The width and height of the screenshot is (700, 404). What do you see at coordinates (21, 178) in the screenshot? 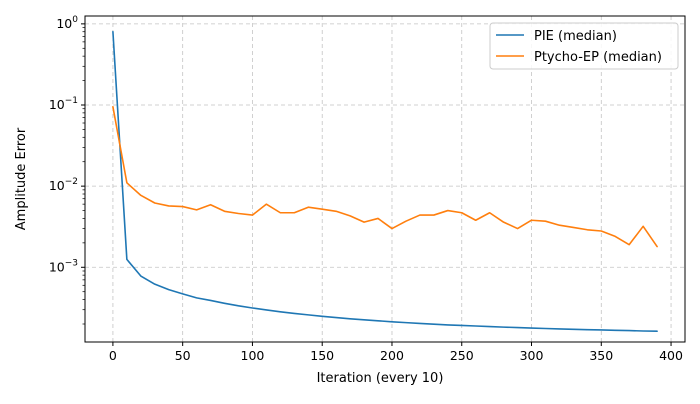
I see `y-axis-label: Amplitude Error` at bounding box center [21, 178].